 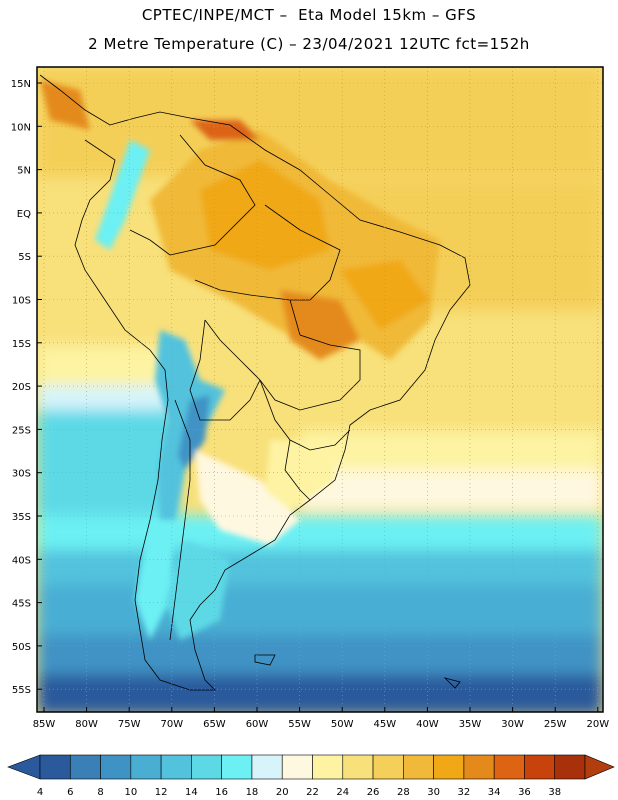 What do you see at coordinates (21, 474) in the screenshot?
I see `lat-label: 30S` at bounding box center [21, 474].